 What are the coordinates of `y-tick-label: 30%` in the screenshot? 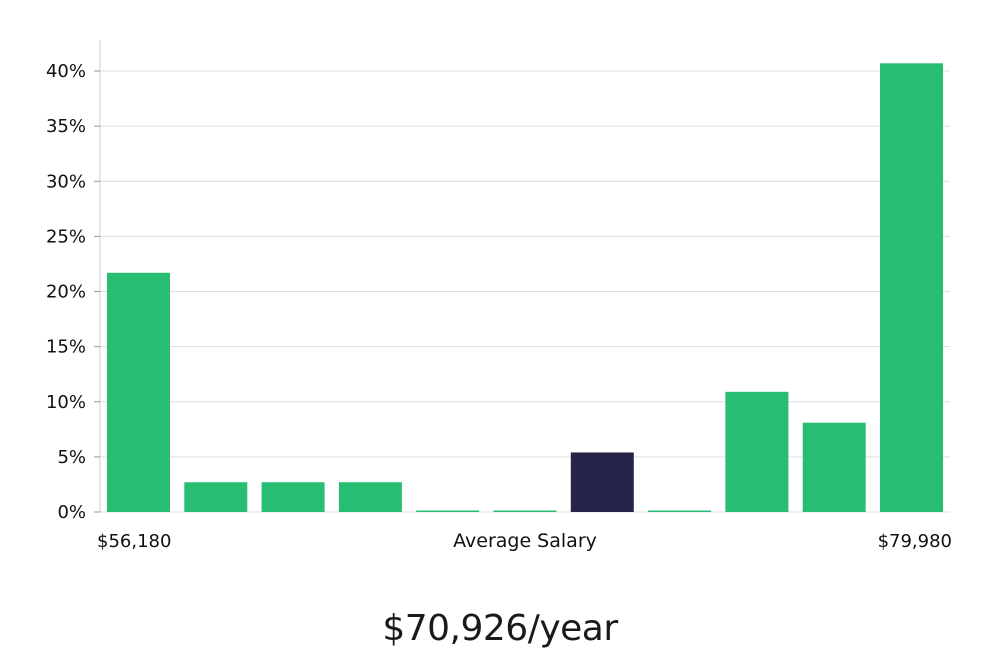 It's located at (66, 181).